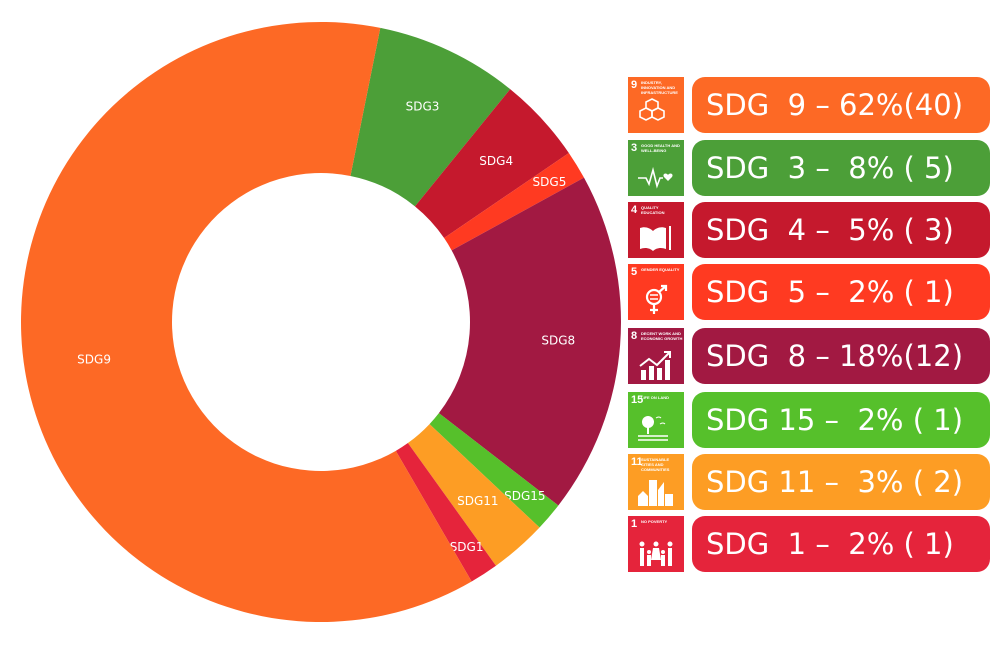  I want to click on sdg-logo-tile: 4 Quality education, so click(656, 230).